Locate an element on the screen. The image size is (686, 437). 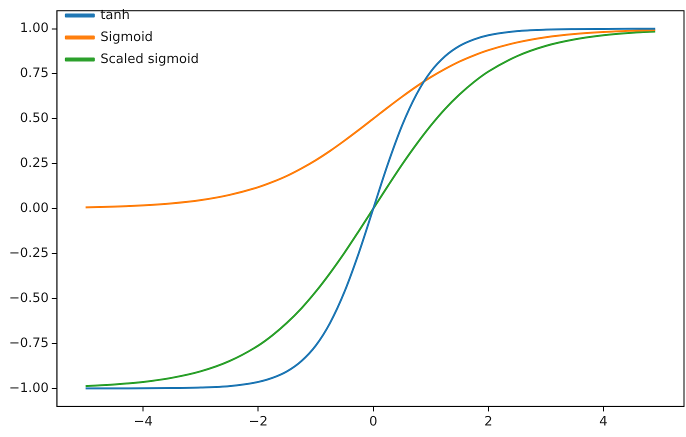
y-tick-label: 0.50 is located at coordinates (34, 118).